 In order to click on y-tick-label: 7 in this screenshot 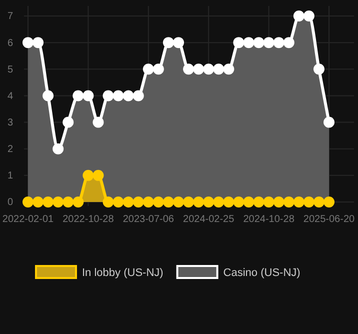, I will do `click(10, 16)`.